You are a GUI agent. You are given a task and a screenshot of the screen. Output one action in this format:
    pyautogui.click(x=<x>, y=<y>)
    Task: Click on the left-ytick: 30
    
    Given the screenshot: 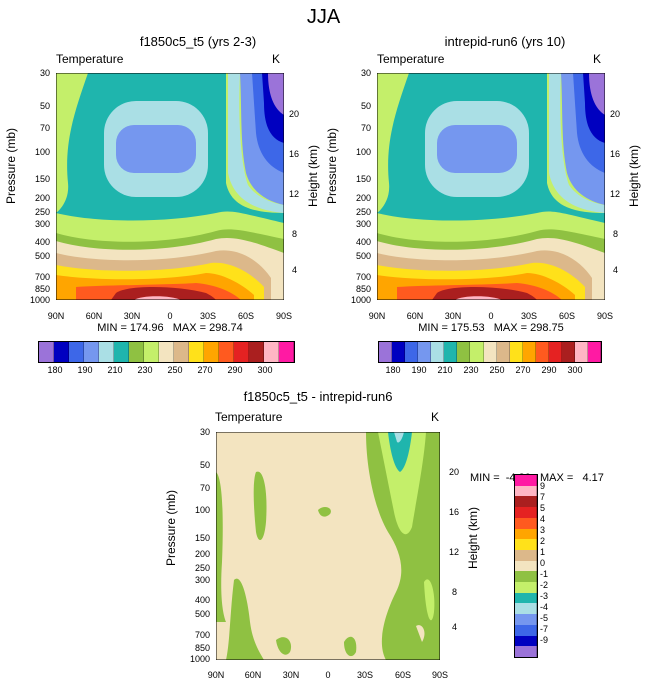 What is the action you would take?
    pyautogui.click(x=44, y=73)
    